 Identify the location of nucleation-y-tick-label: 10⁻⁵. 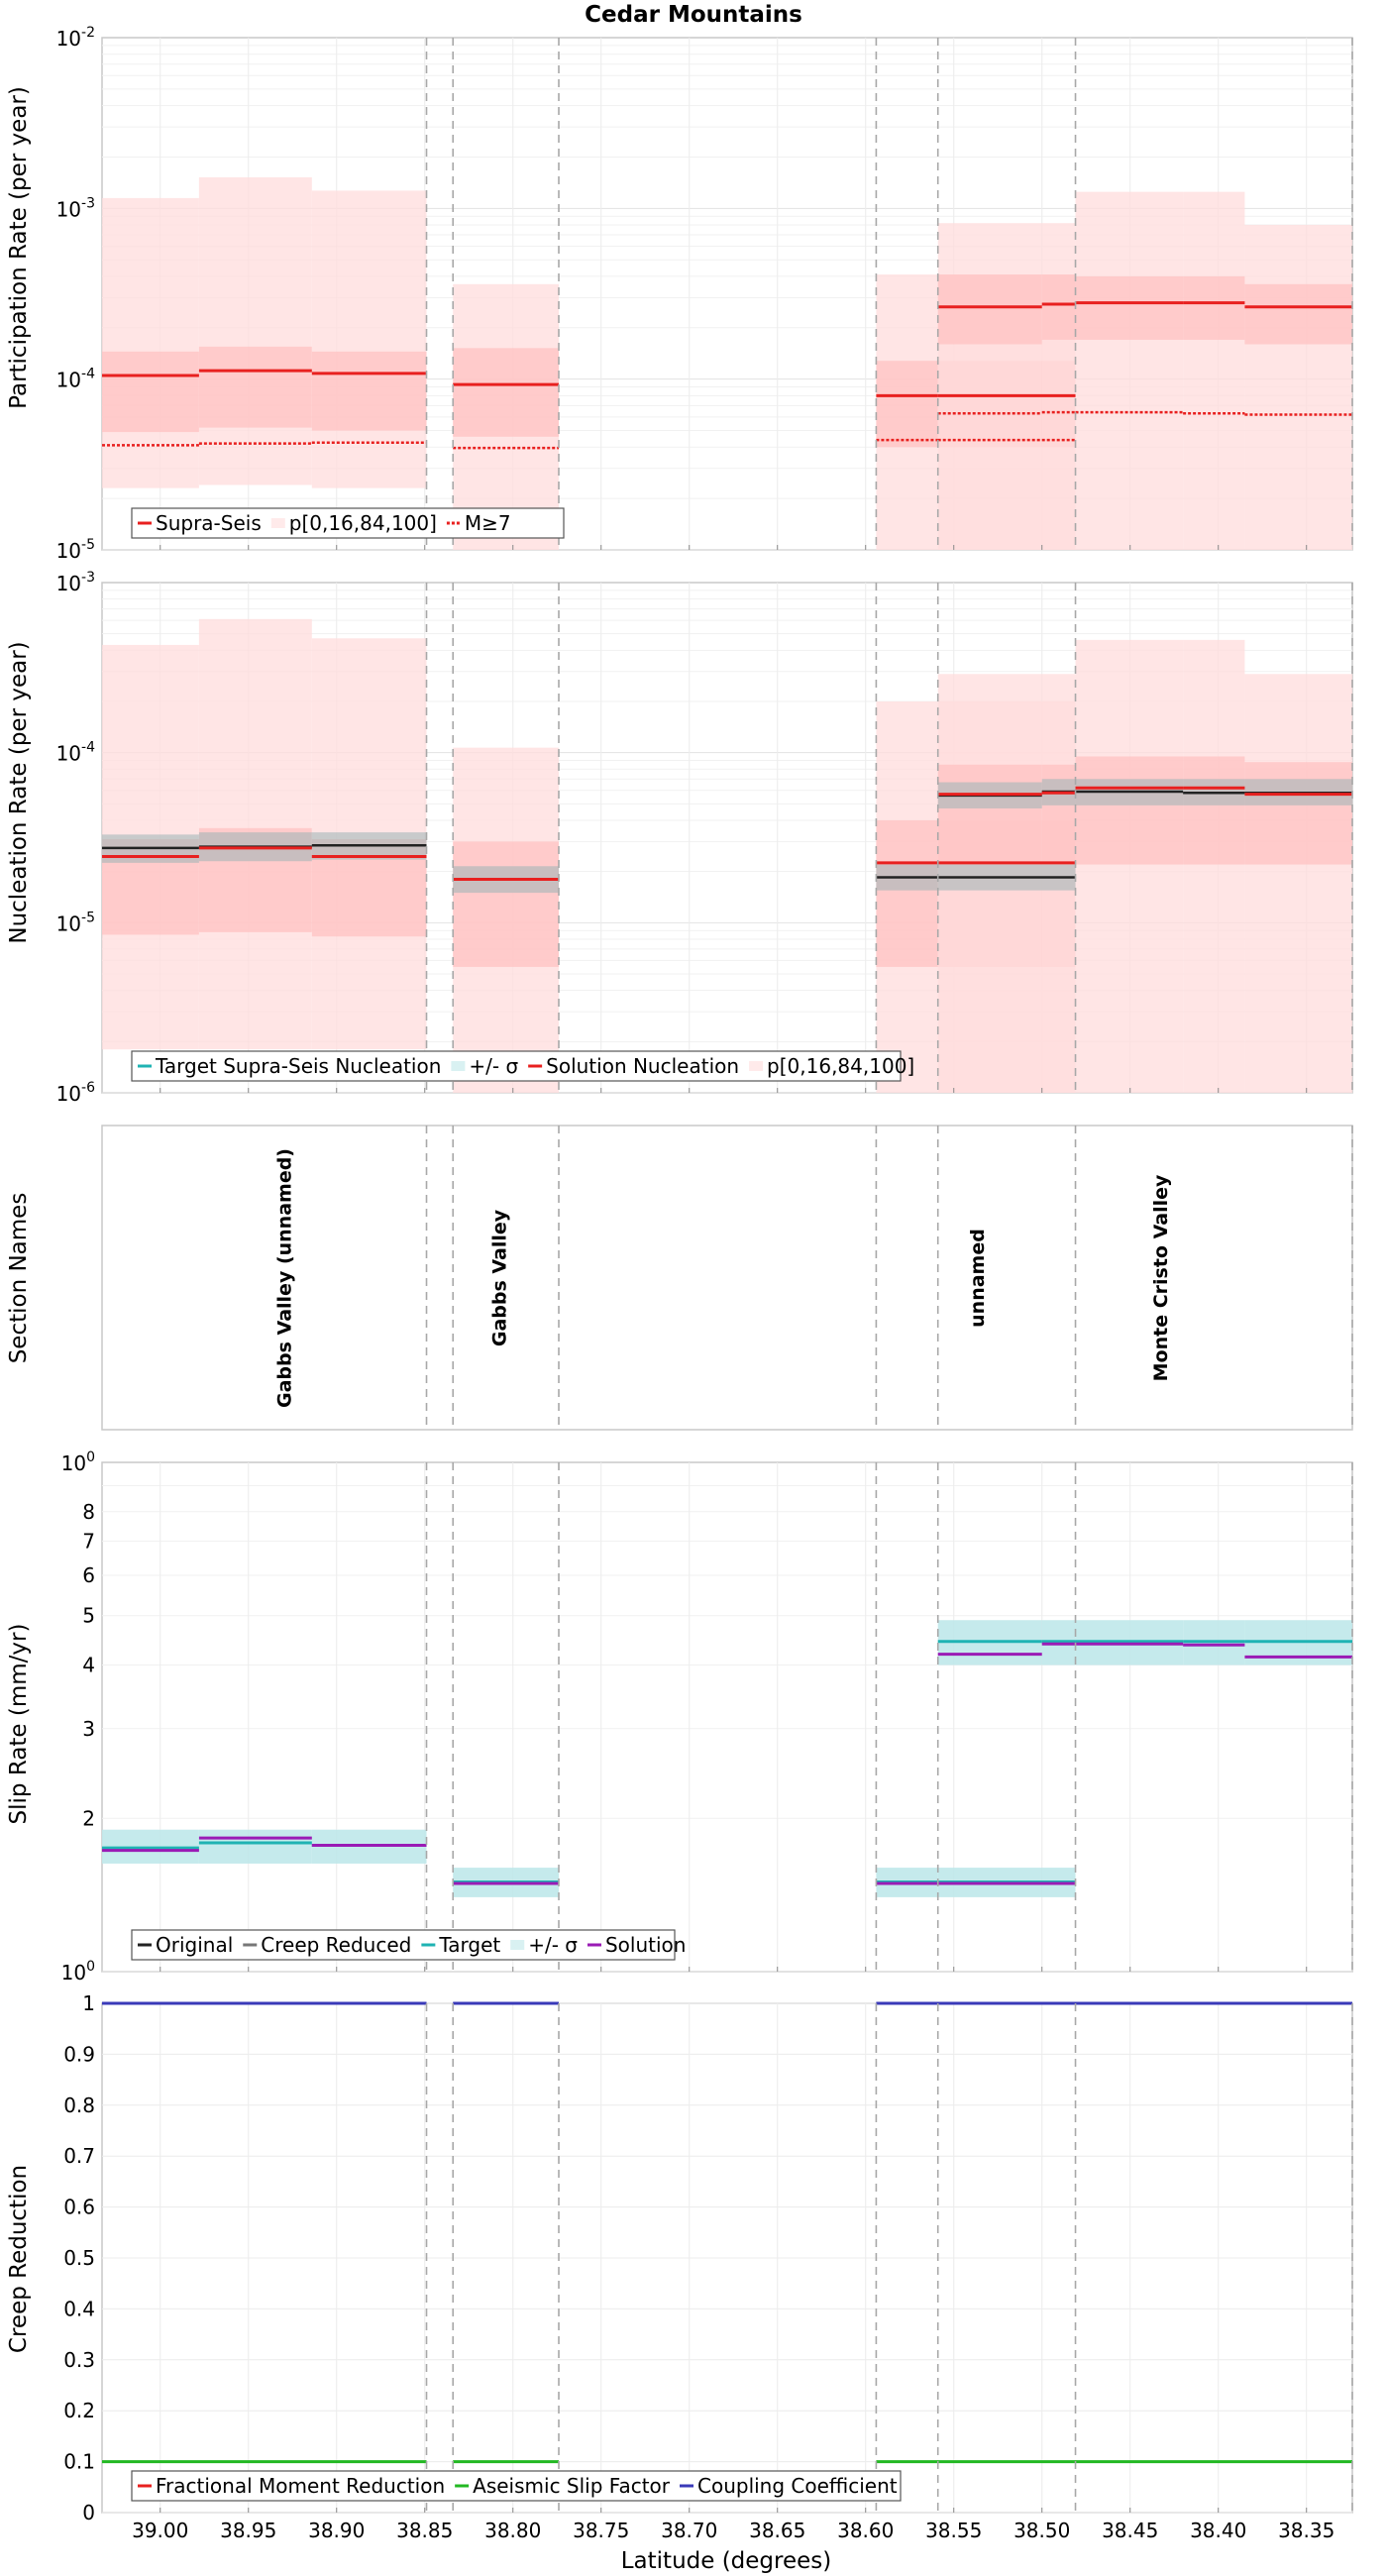
(75, 923).